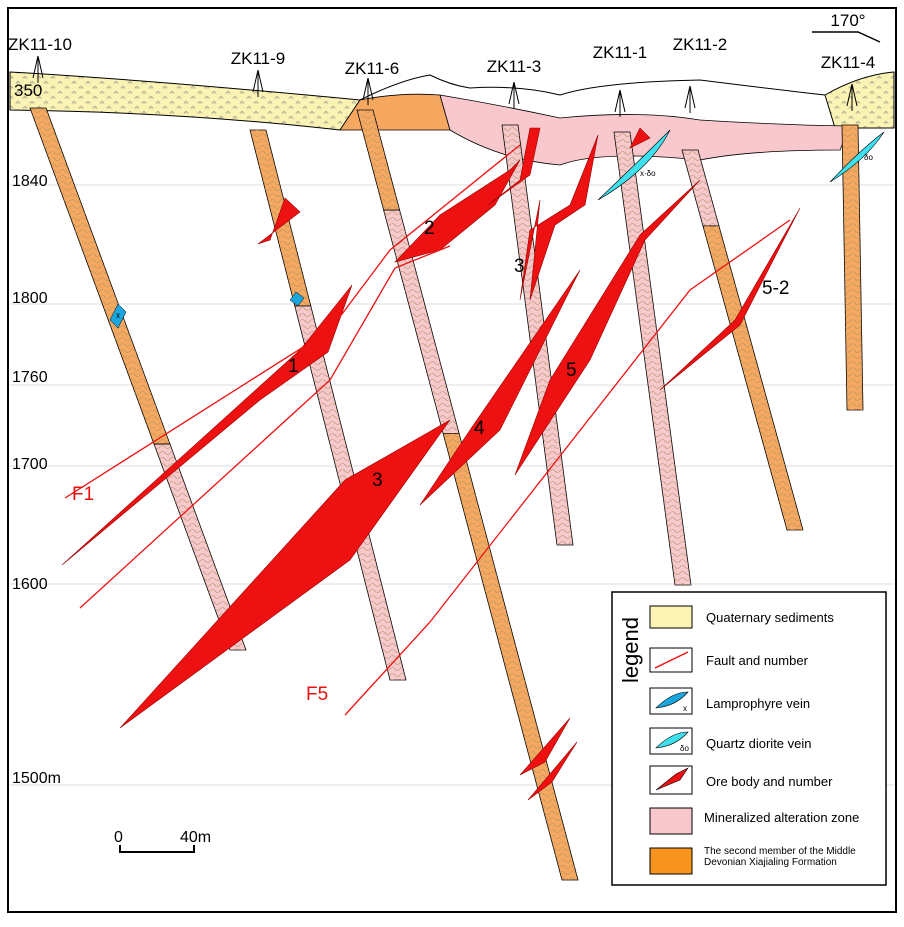 This screenshot has height=927, width=904. What do you see at coordinates (700, 44) in the screenshot?
I see `borehole-label: ZK11-2` at bounding box center [700, 44].